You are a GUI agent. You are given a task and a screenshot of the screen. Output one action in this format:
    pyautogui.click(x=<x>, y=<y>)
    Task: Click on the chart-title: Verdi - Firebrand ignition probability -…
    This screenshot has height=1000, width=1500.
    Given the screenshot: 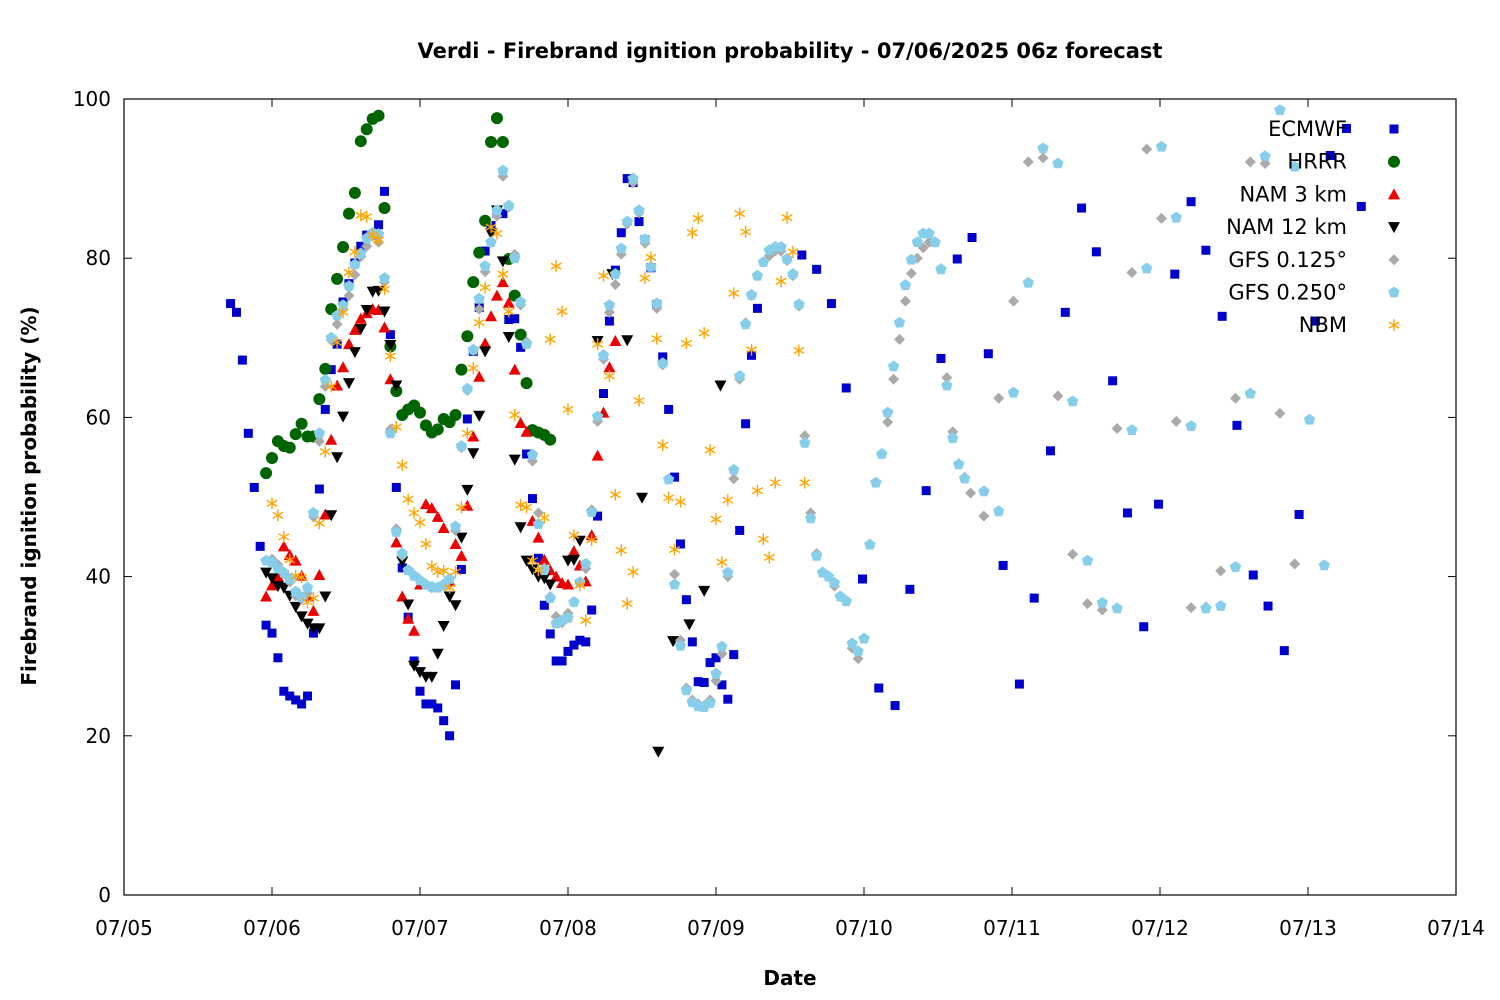 What is the action you would take?
    pyautogui.click(x=790, y=51)
    